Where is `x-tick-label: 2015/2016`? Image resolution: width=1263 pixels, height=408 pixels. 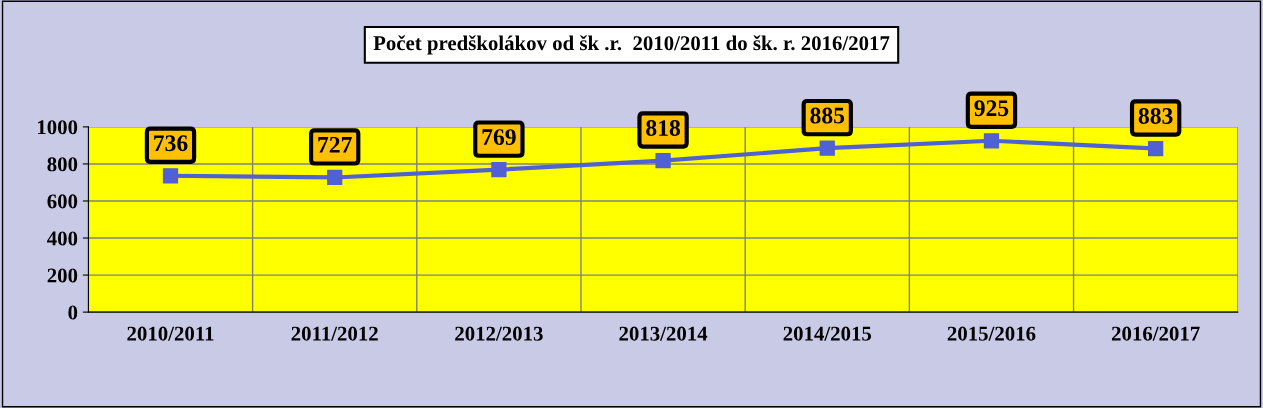 x-tick-label: 2015/2016 is located at coordinates (991, 333).